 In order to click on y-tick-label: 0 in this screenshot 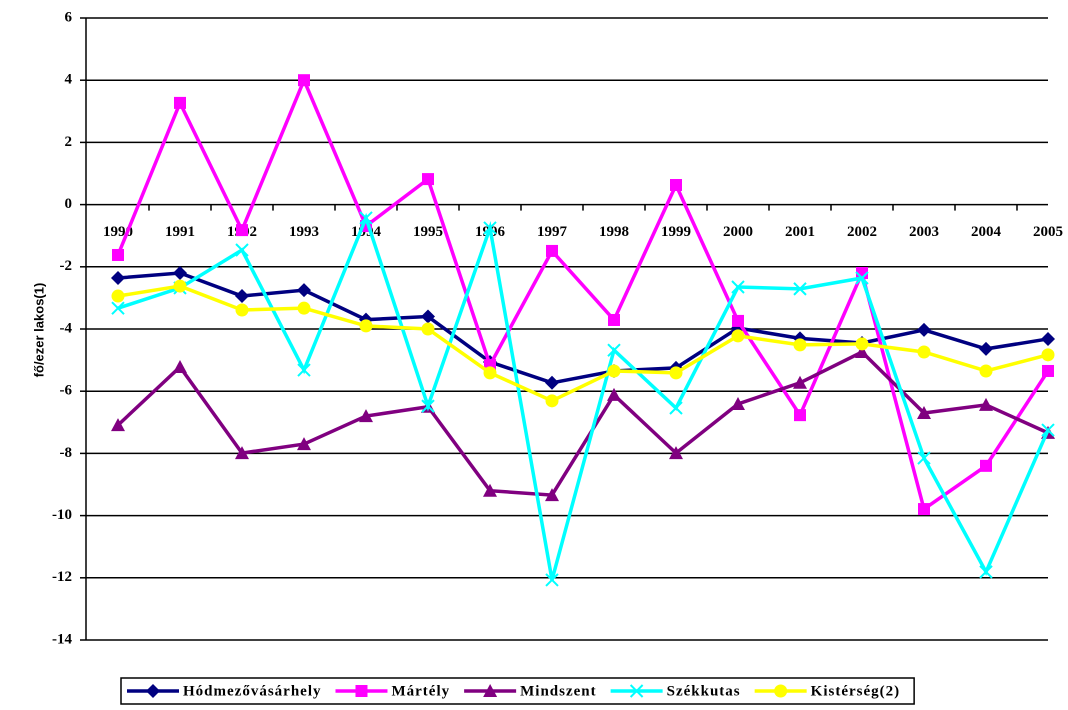, I will do `click(69, 204)`.